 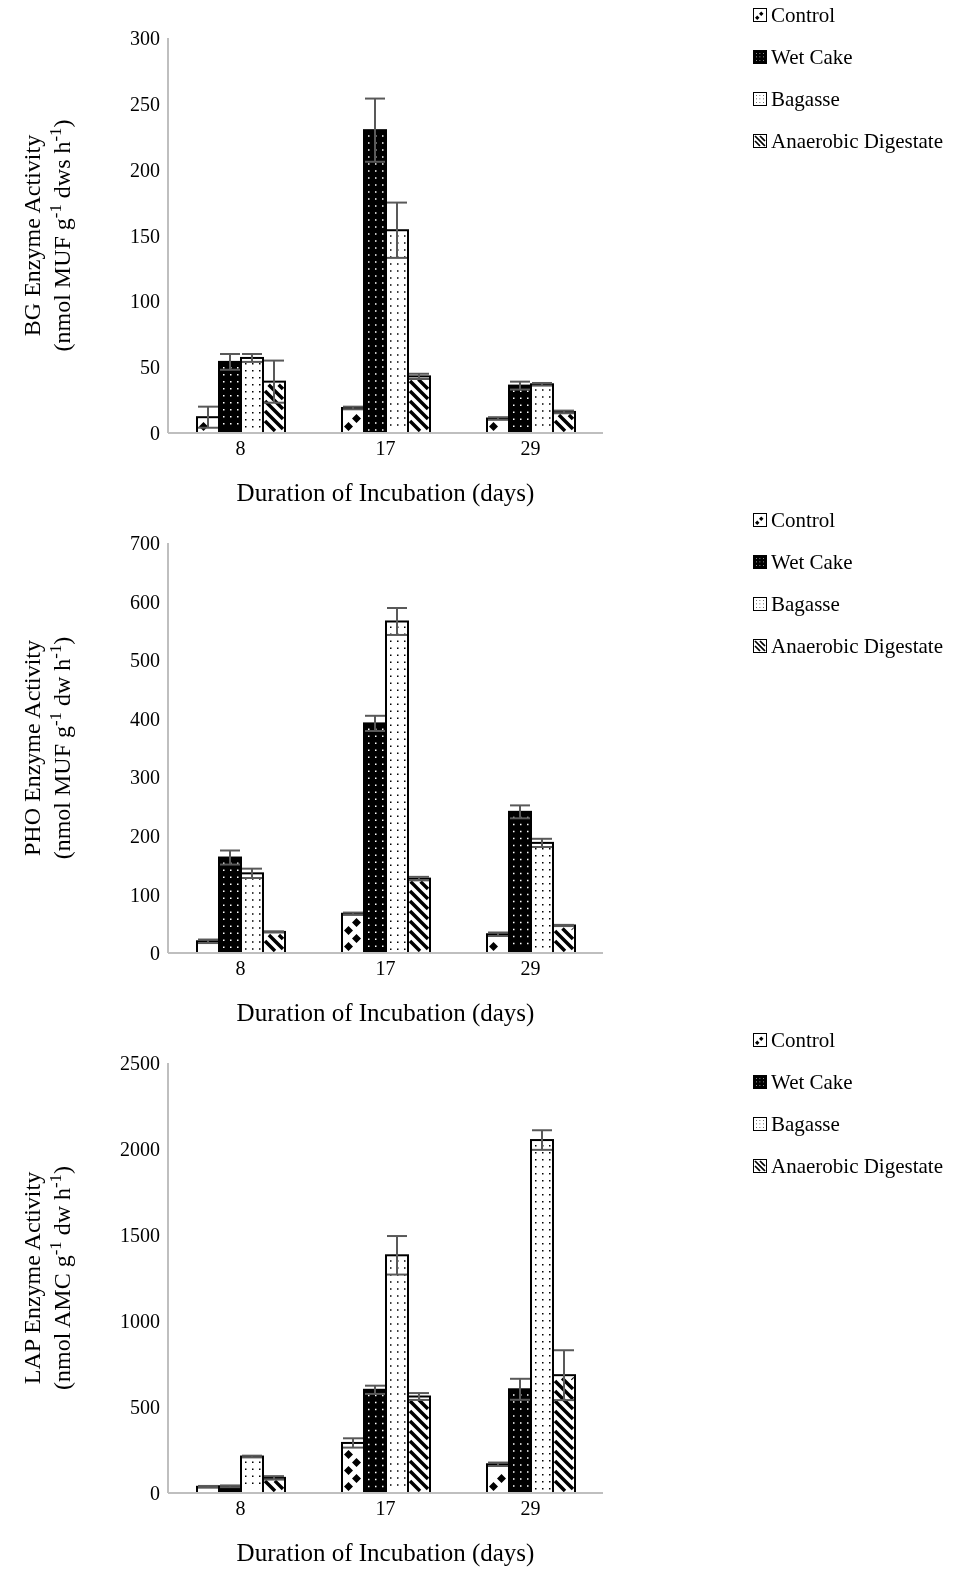 I want to click on y-tick-label: 600, so click(x=145, y=601).